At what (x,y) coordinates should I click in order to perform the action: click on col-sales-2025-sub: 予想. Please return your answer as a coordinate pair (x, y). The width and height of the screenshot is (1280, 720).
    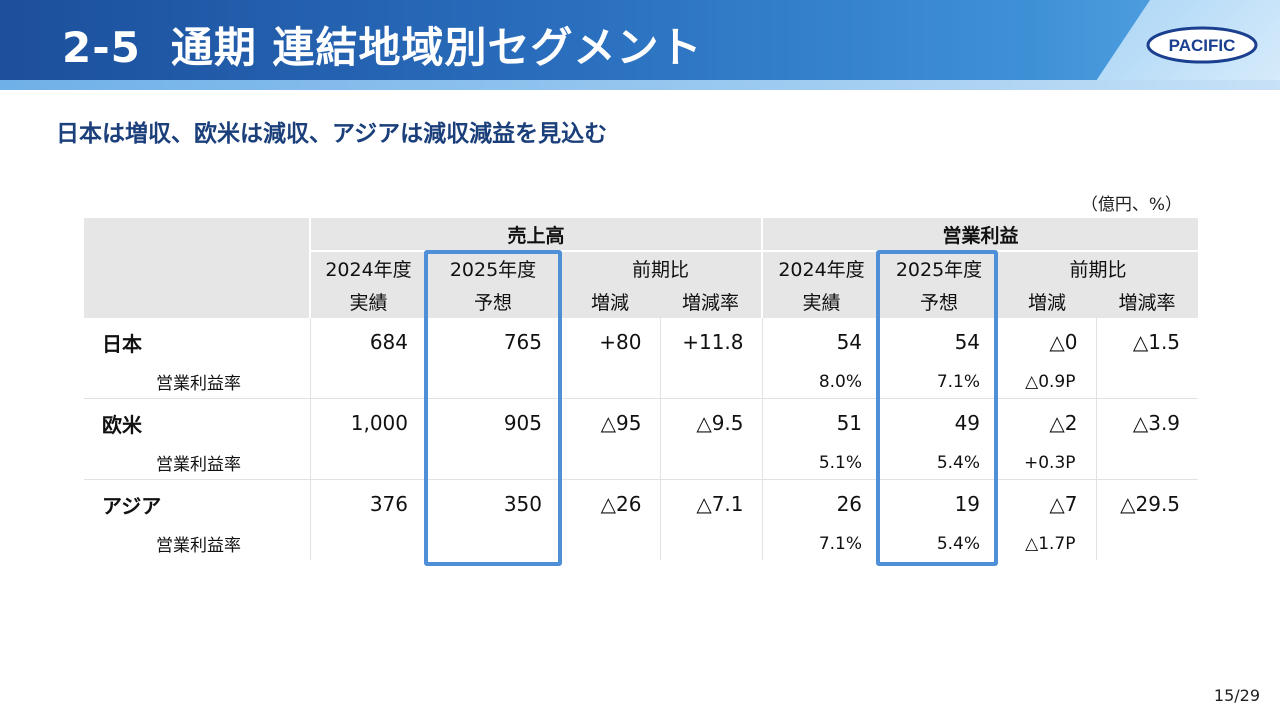
    Looking at the image, I should click on (493, 301).